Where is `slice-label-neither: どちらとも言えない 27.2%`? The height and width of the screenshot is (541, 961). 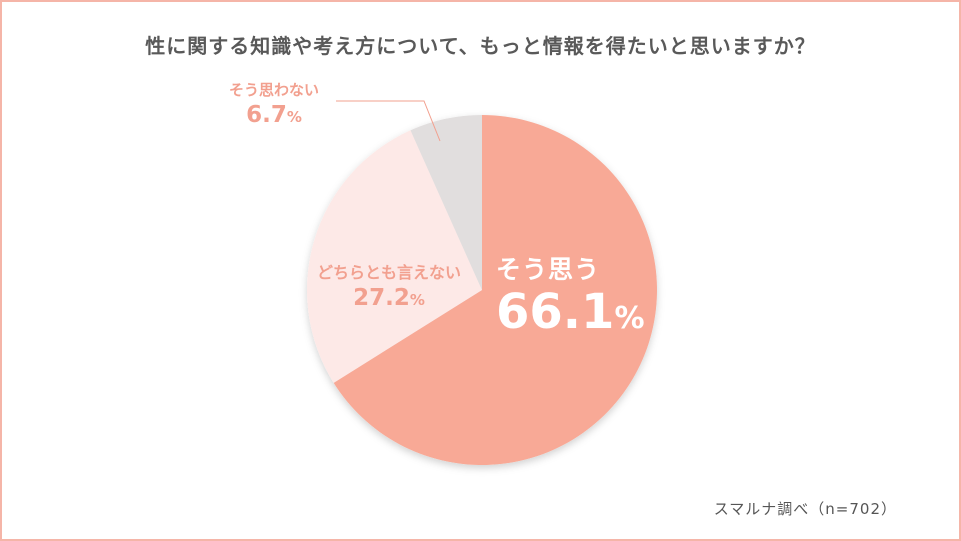
slice-label-neither: どちらとも言えない 27.2% is located at coordinates (389, 287).